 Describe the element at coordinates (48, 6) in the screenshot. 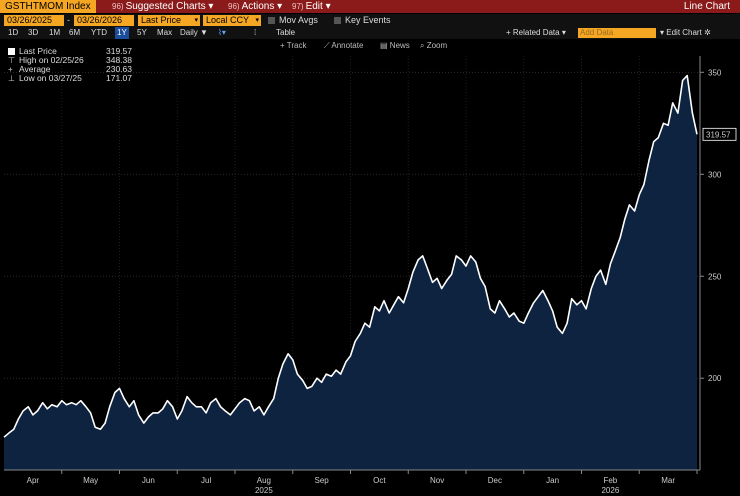

I see `ticker-field: GSTHTMOM Index` at that location.